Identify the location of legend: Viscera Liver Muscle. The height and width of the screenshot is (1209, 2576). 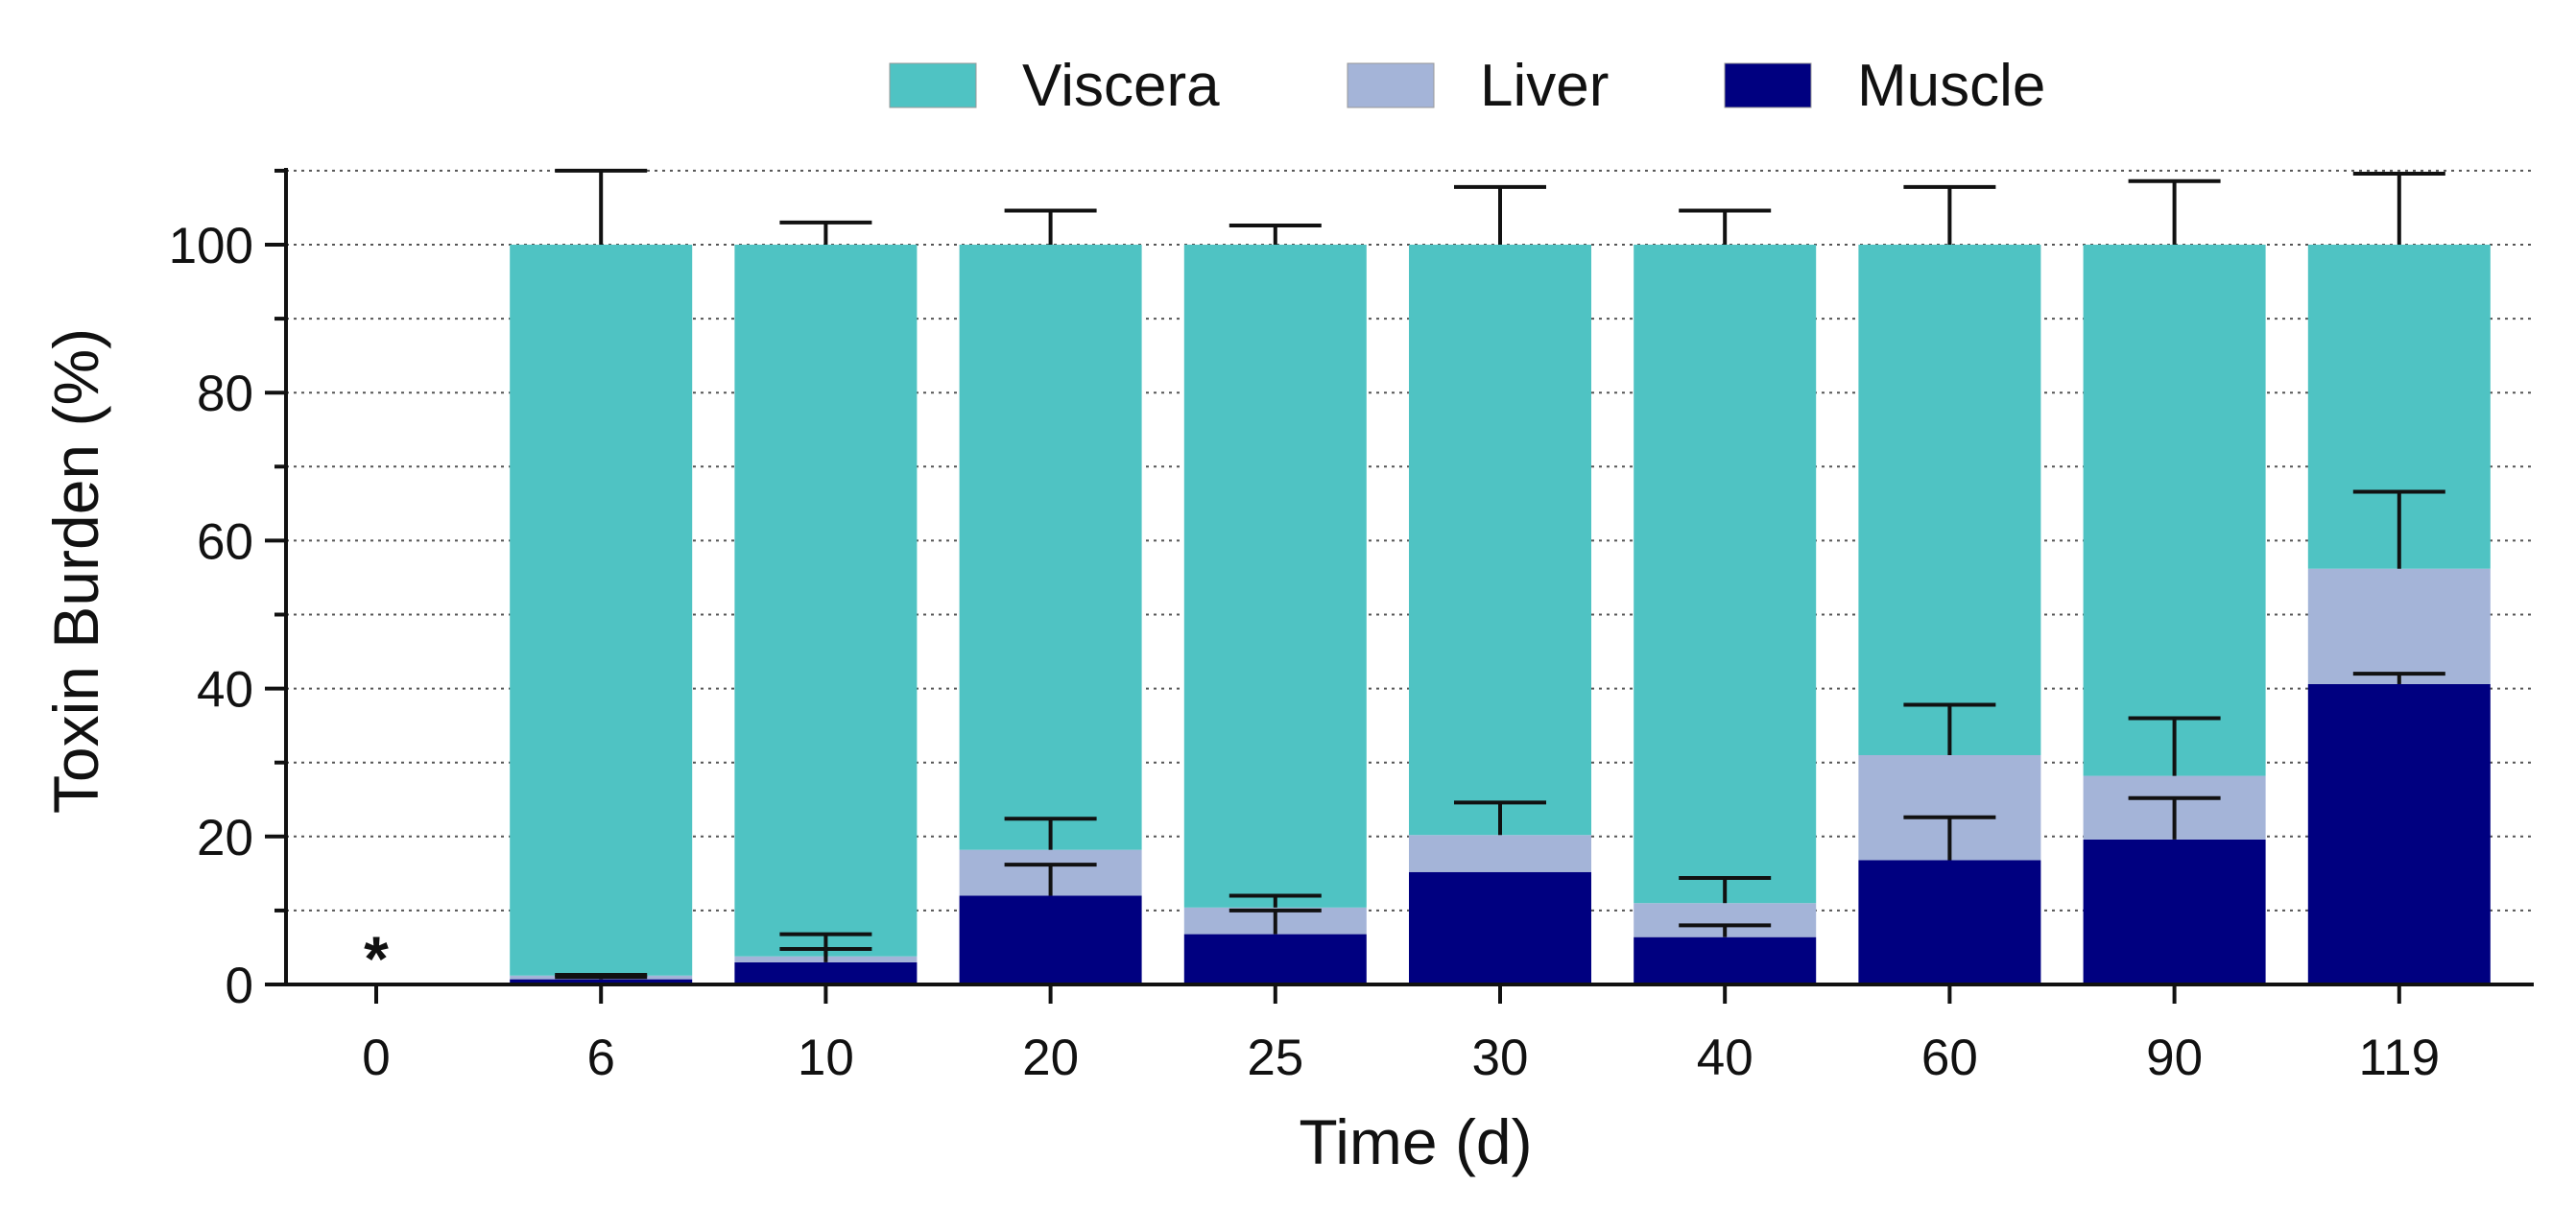
(1467, 86).